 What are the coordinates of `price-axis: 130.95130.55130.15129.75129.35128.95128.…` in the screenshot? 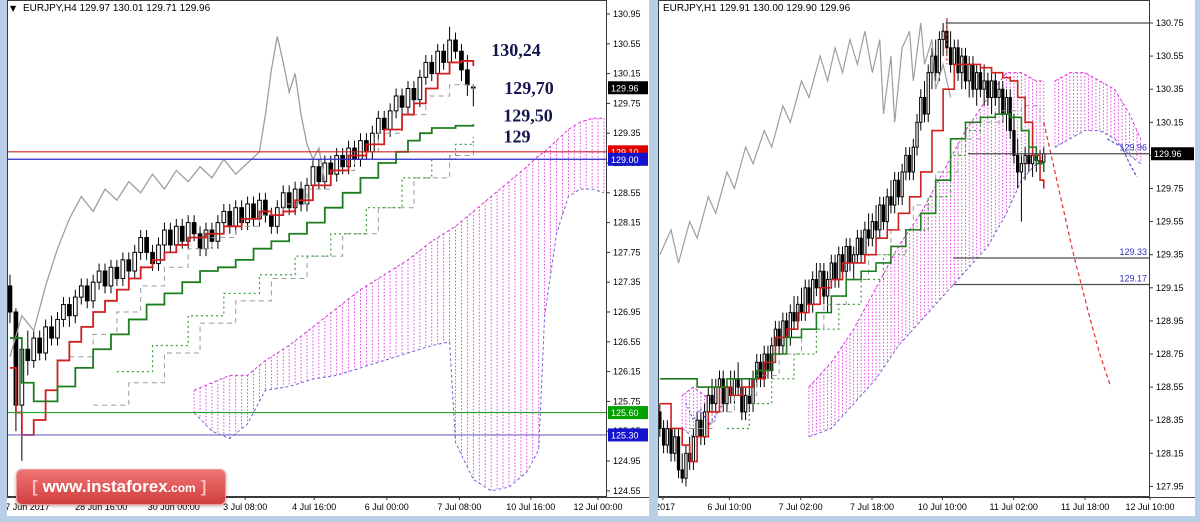 It's located at (627, 252).